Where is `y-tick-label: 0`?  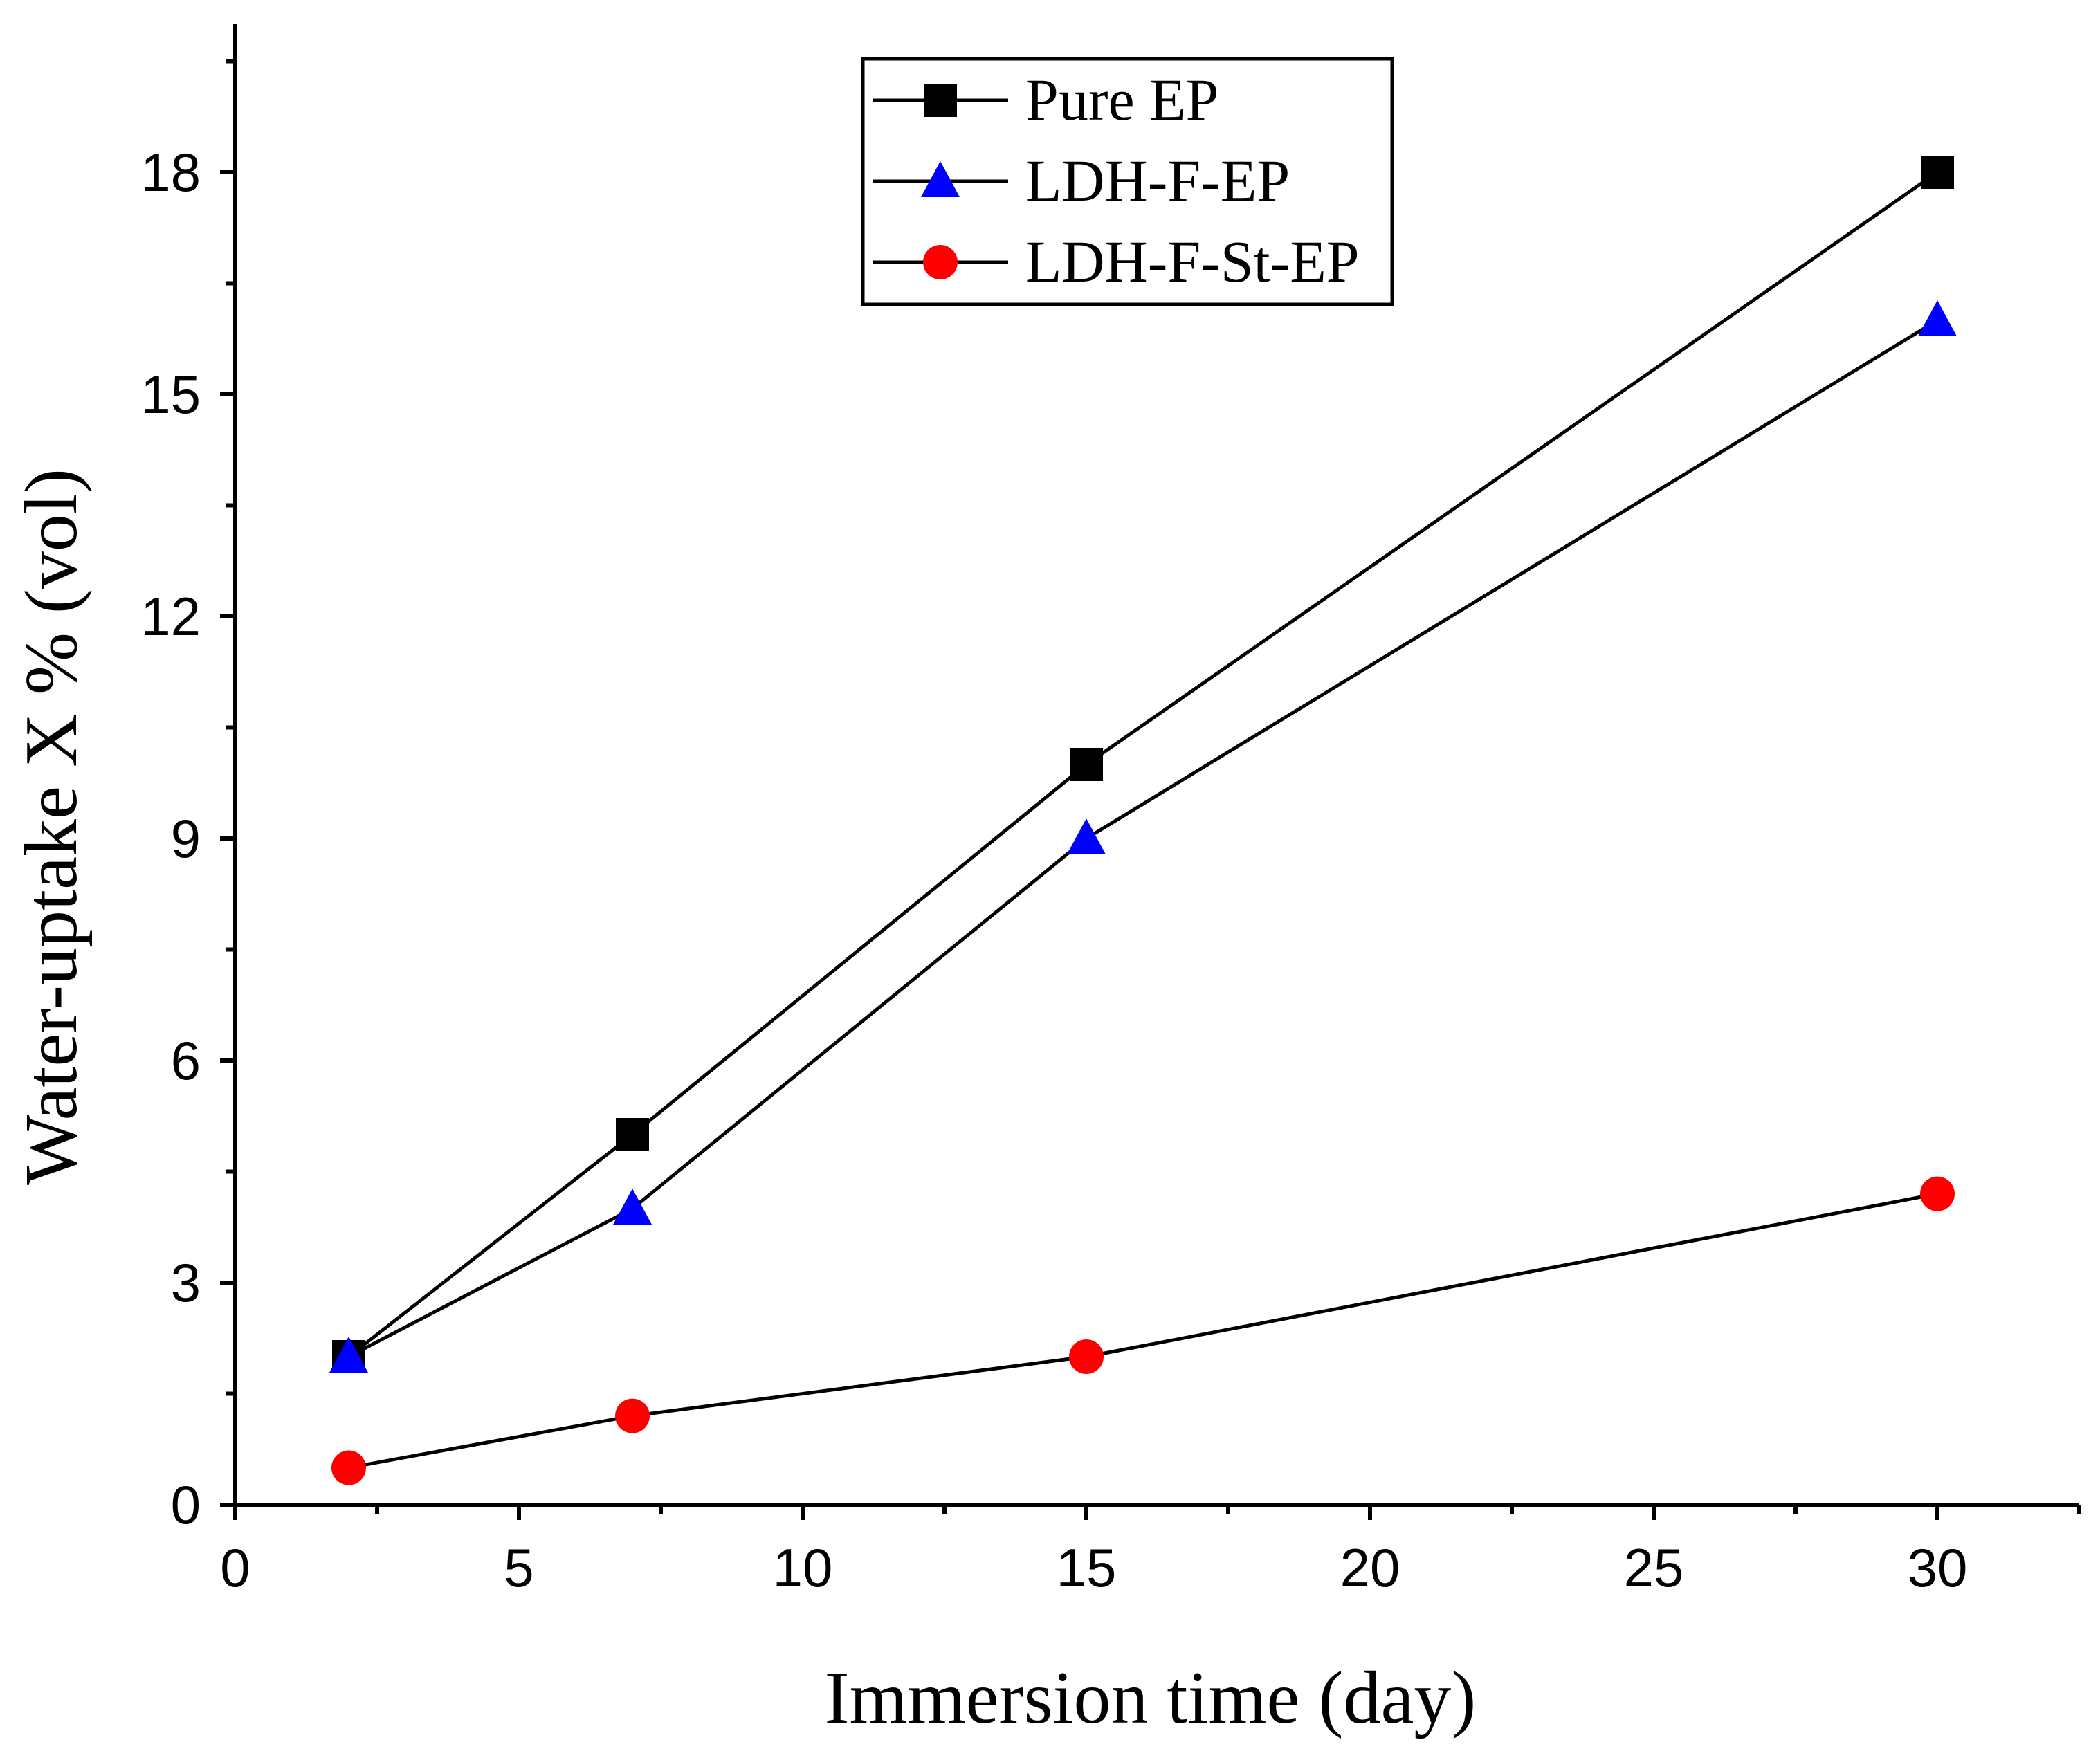 y-tick-label: 0 is located at coordinates (186, 1504).